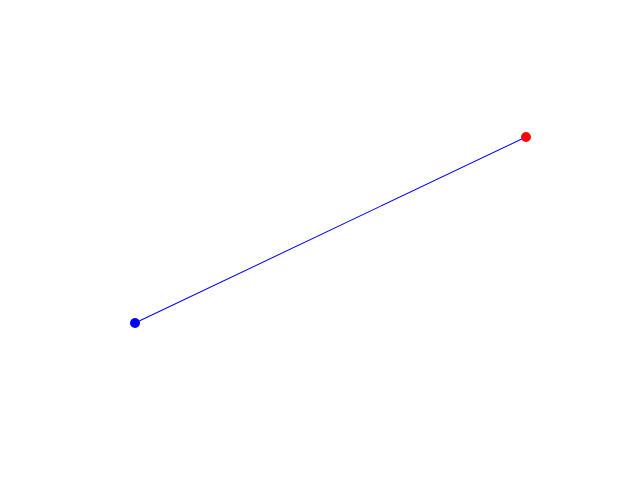 The height and width of the screenshot is (480, 640). I want to click on start-point, so click(135, 323).